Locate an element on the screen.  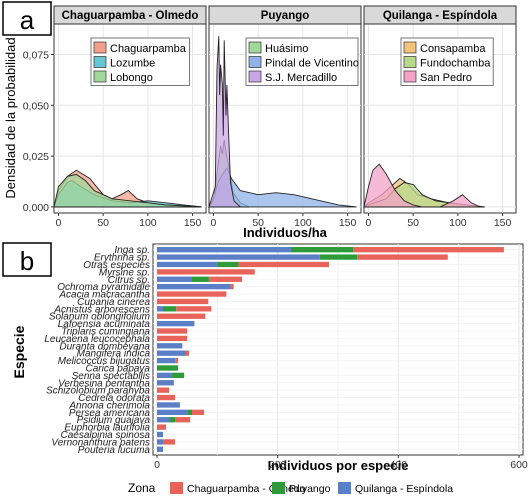
facet-title: Quilanga - Espíndola is located at coordinates (440, 16).